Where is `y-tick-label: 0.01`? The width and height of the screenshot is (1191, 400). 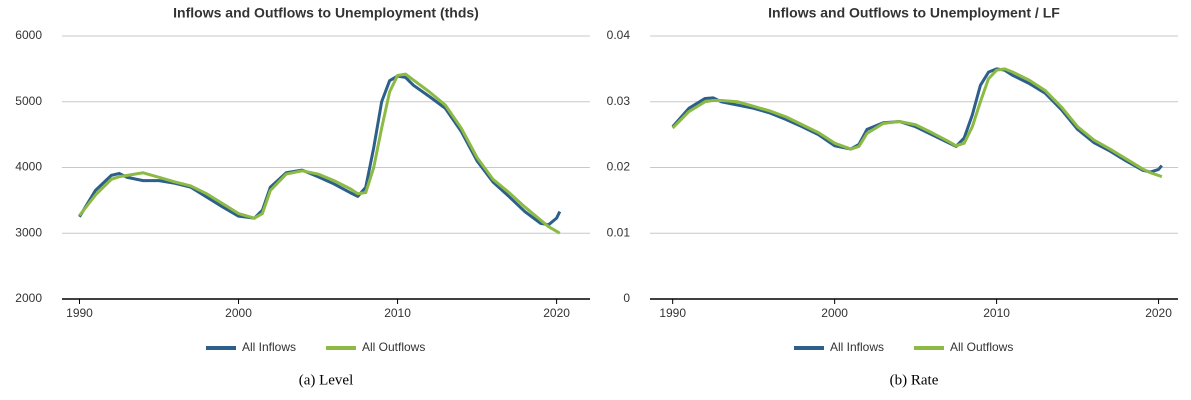 y-tick-label: 0.01 is located at coordinates (619, 232).